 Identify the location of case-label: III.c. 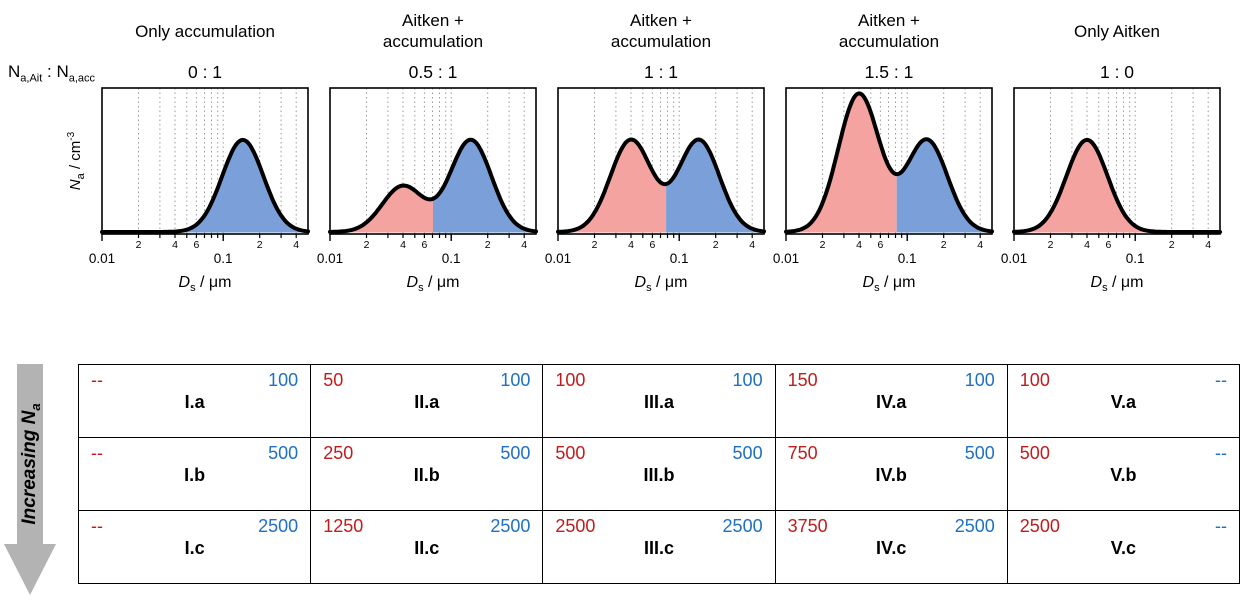
(658, 548).